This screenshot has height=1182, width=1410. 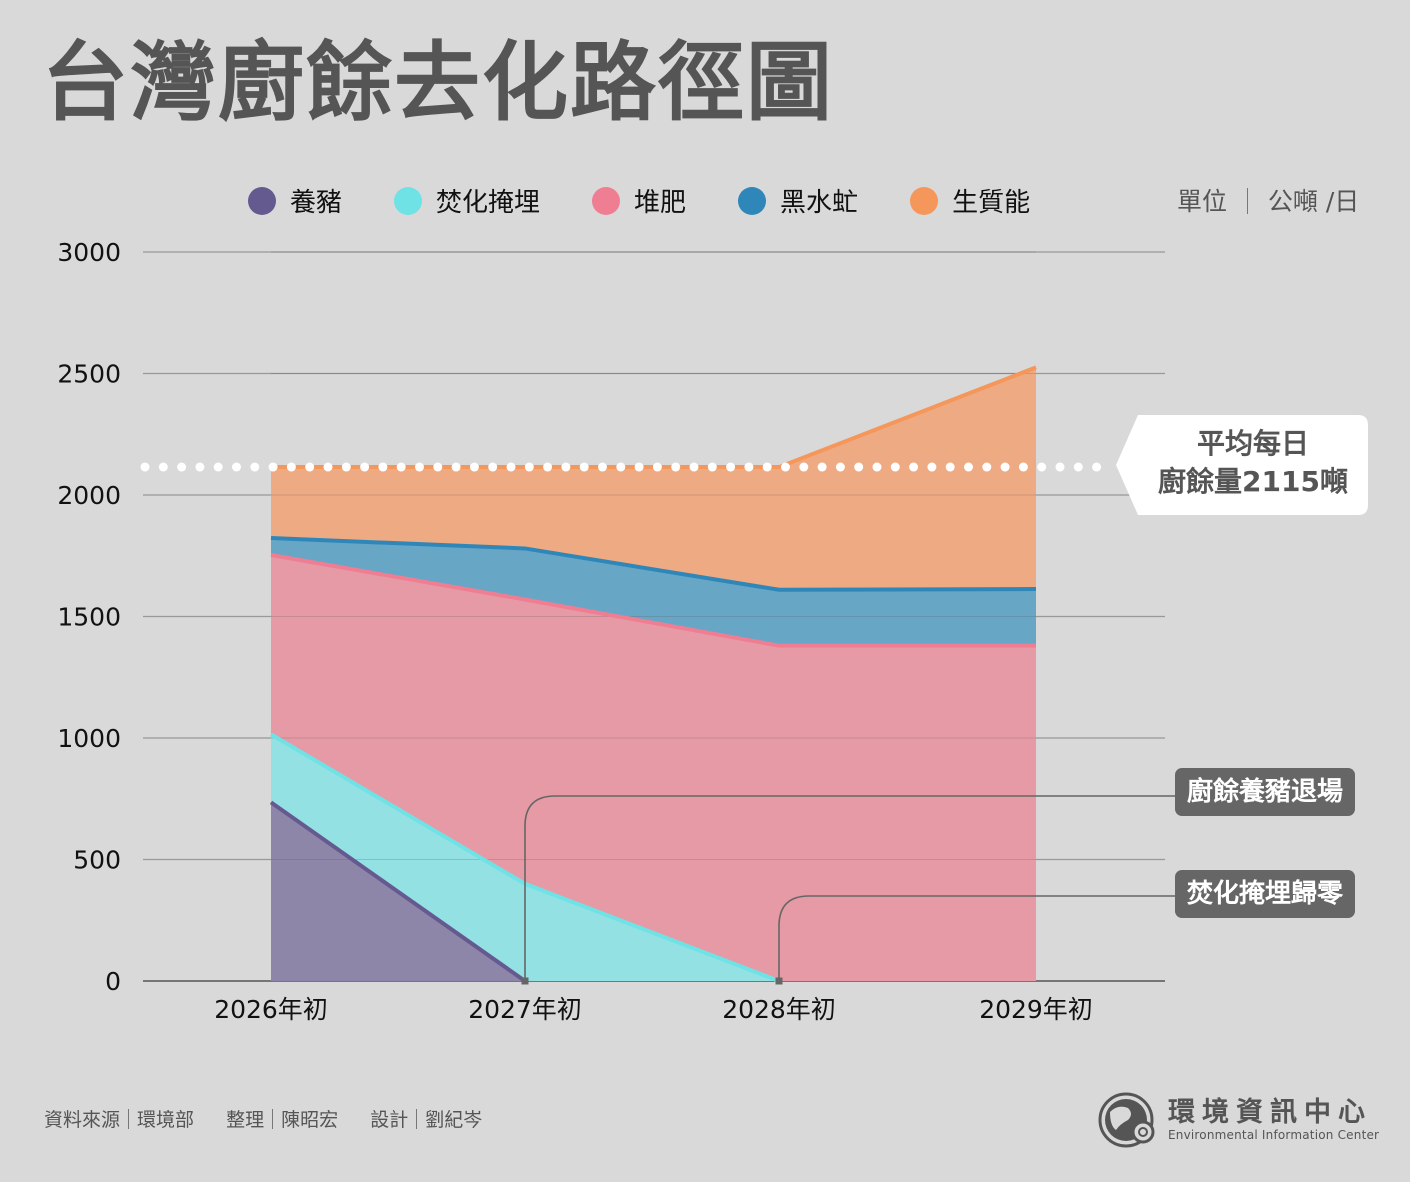 What do you see at coordinates (1036, 1009) in the screenshot?
I see `x-tick-label: 2029年初` at bounding box center [1036, 1009].